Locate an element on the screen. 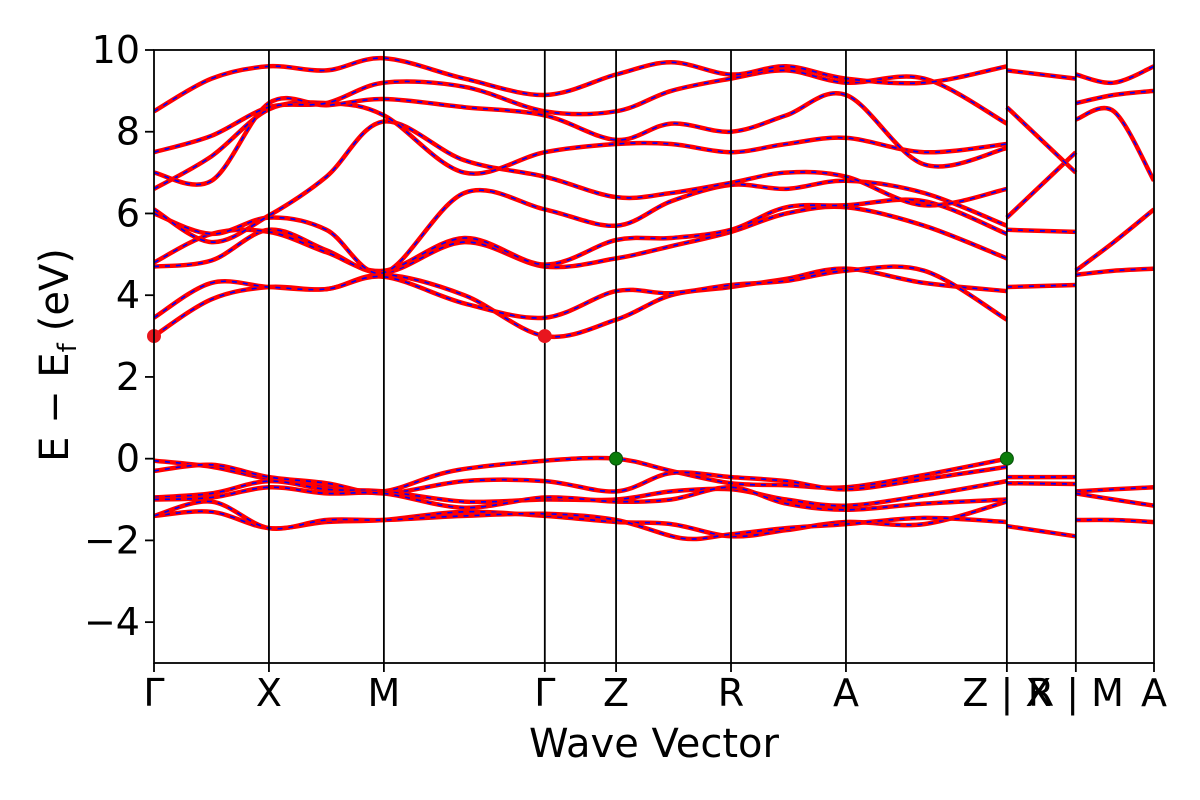 The height and width of the screenshot is (800, 1200). x-tick-label: X is located at coordinates (269, 693).